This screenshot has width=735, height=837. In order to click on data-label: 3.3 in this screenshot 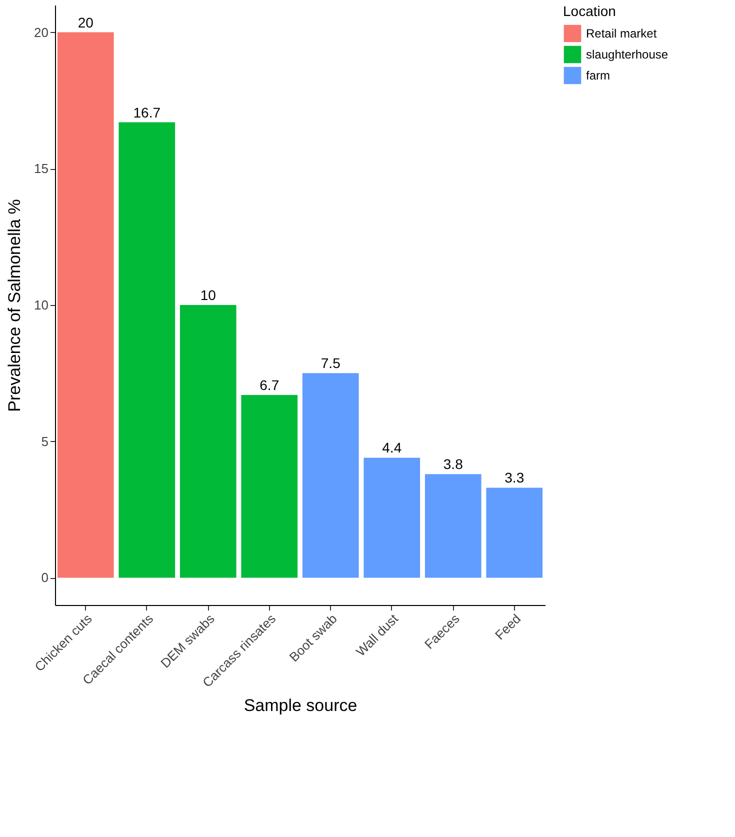, I will do `click(514, 478)`.